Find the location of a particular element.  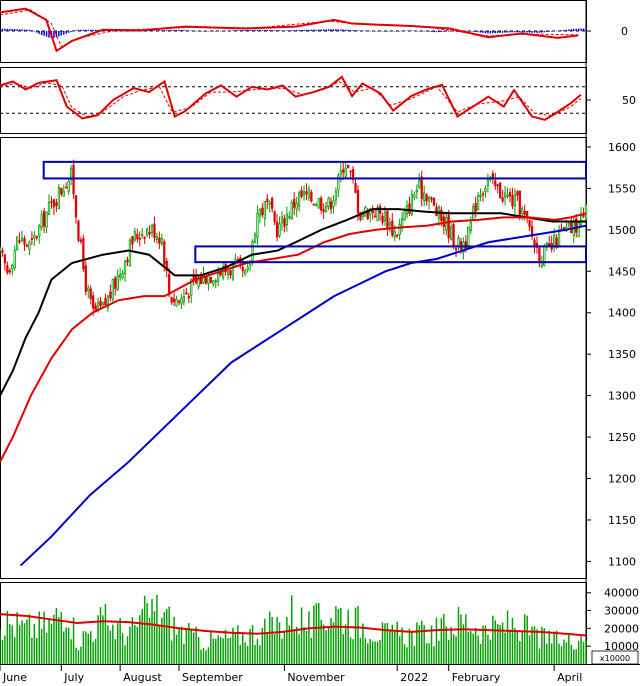

price-y-tick: 1550 is located at coordinates (622, 188).